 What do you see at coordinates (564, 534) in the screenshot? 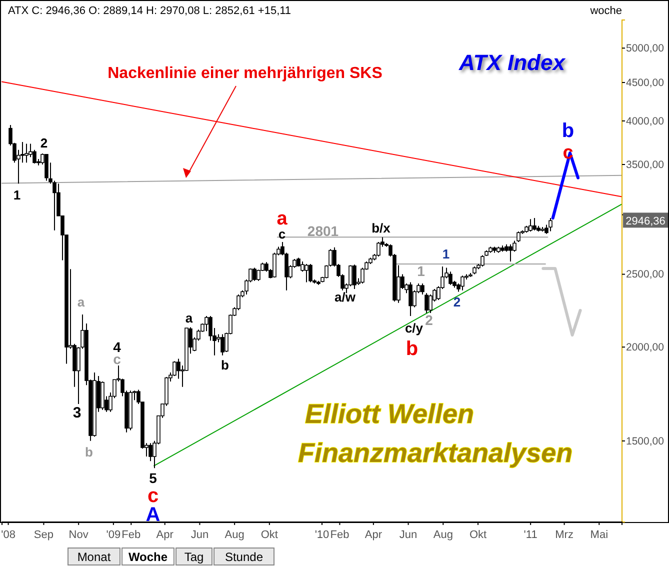
I see `x-tick-label: Mrz` at bounding box center [564, 534].